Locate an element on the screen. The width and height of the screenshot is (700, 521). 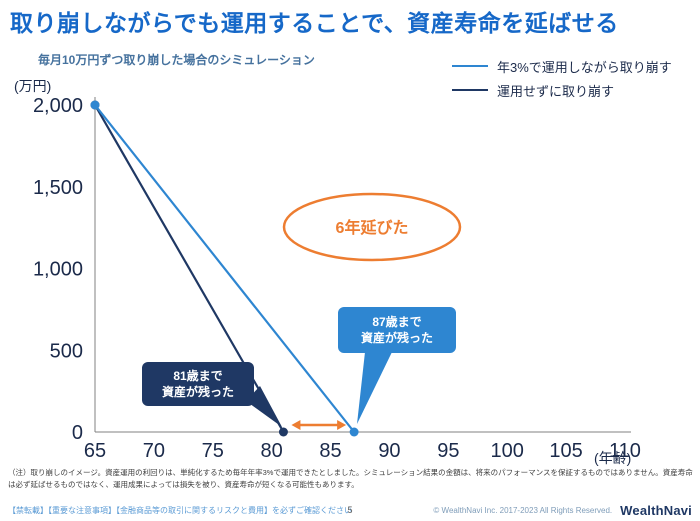
callout-age-81-line2: 資産が残った is located at coordinates (197, 392).